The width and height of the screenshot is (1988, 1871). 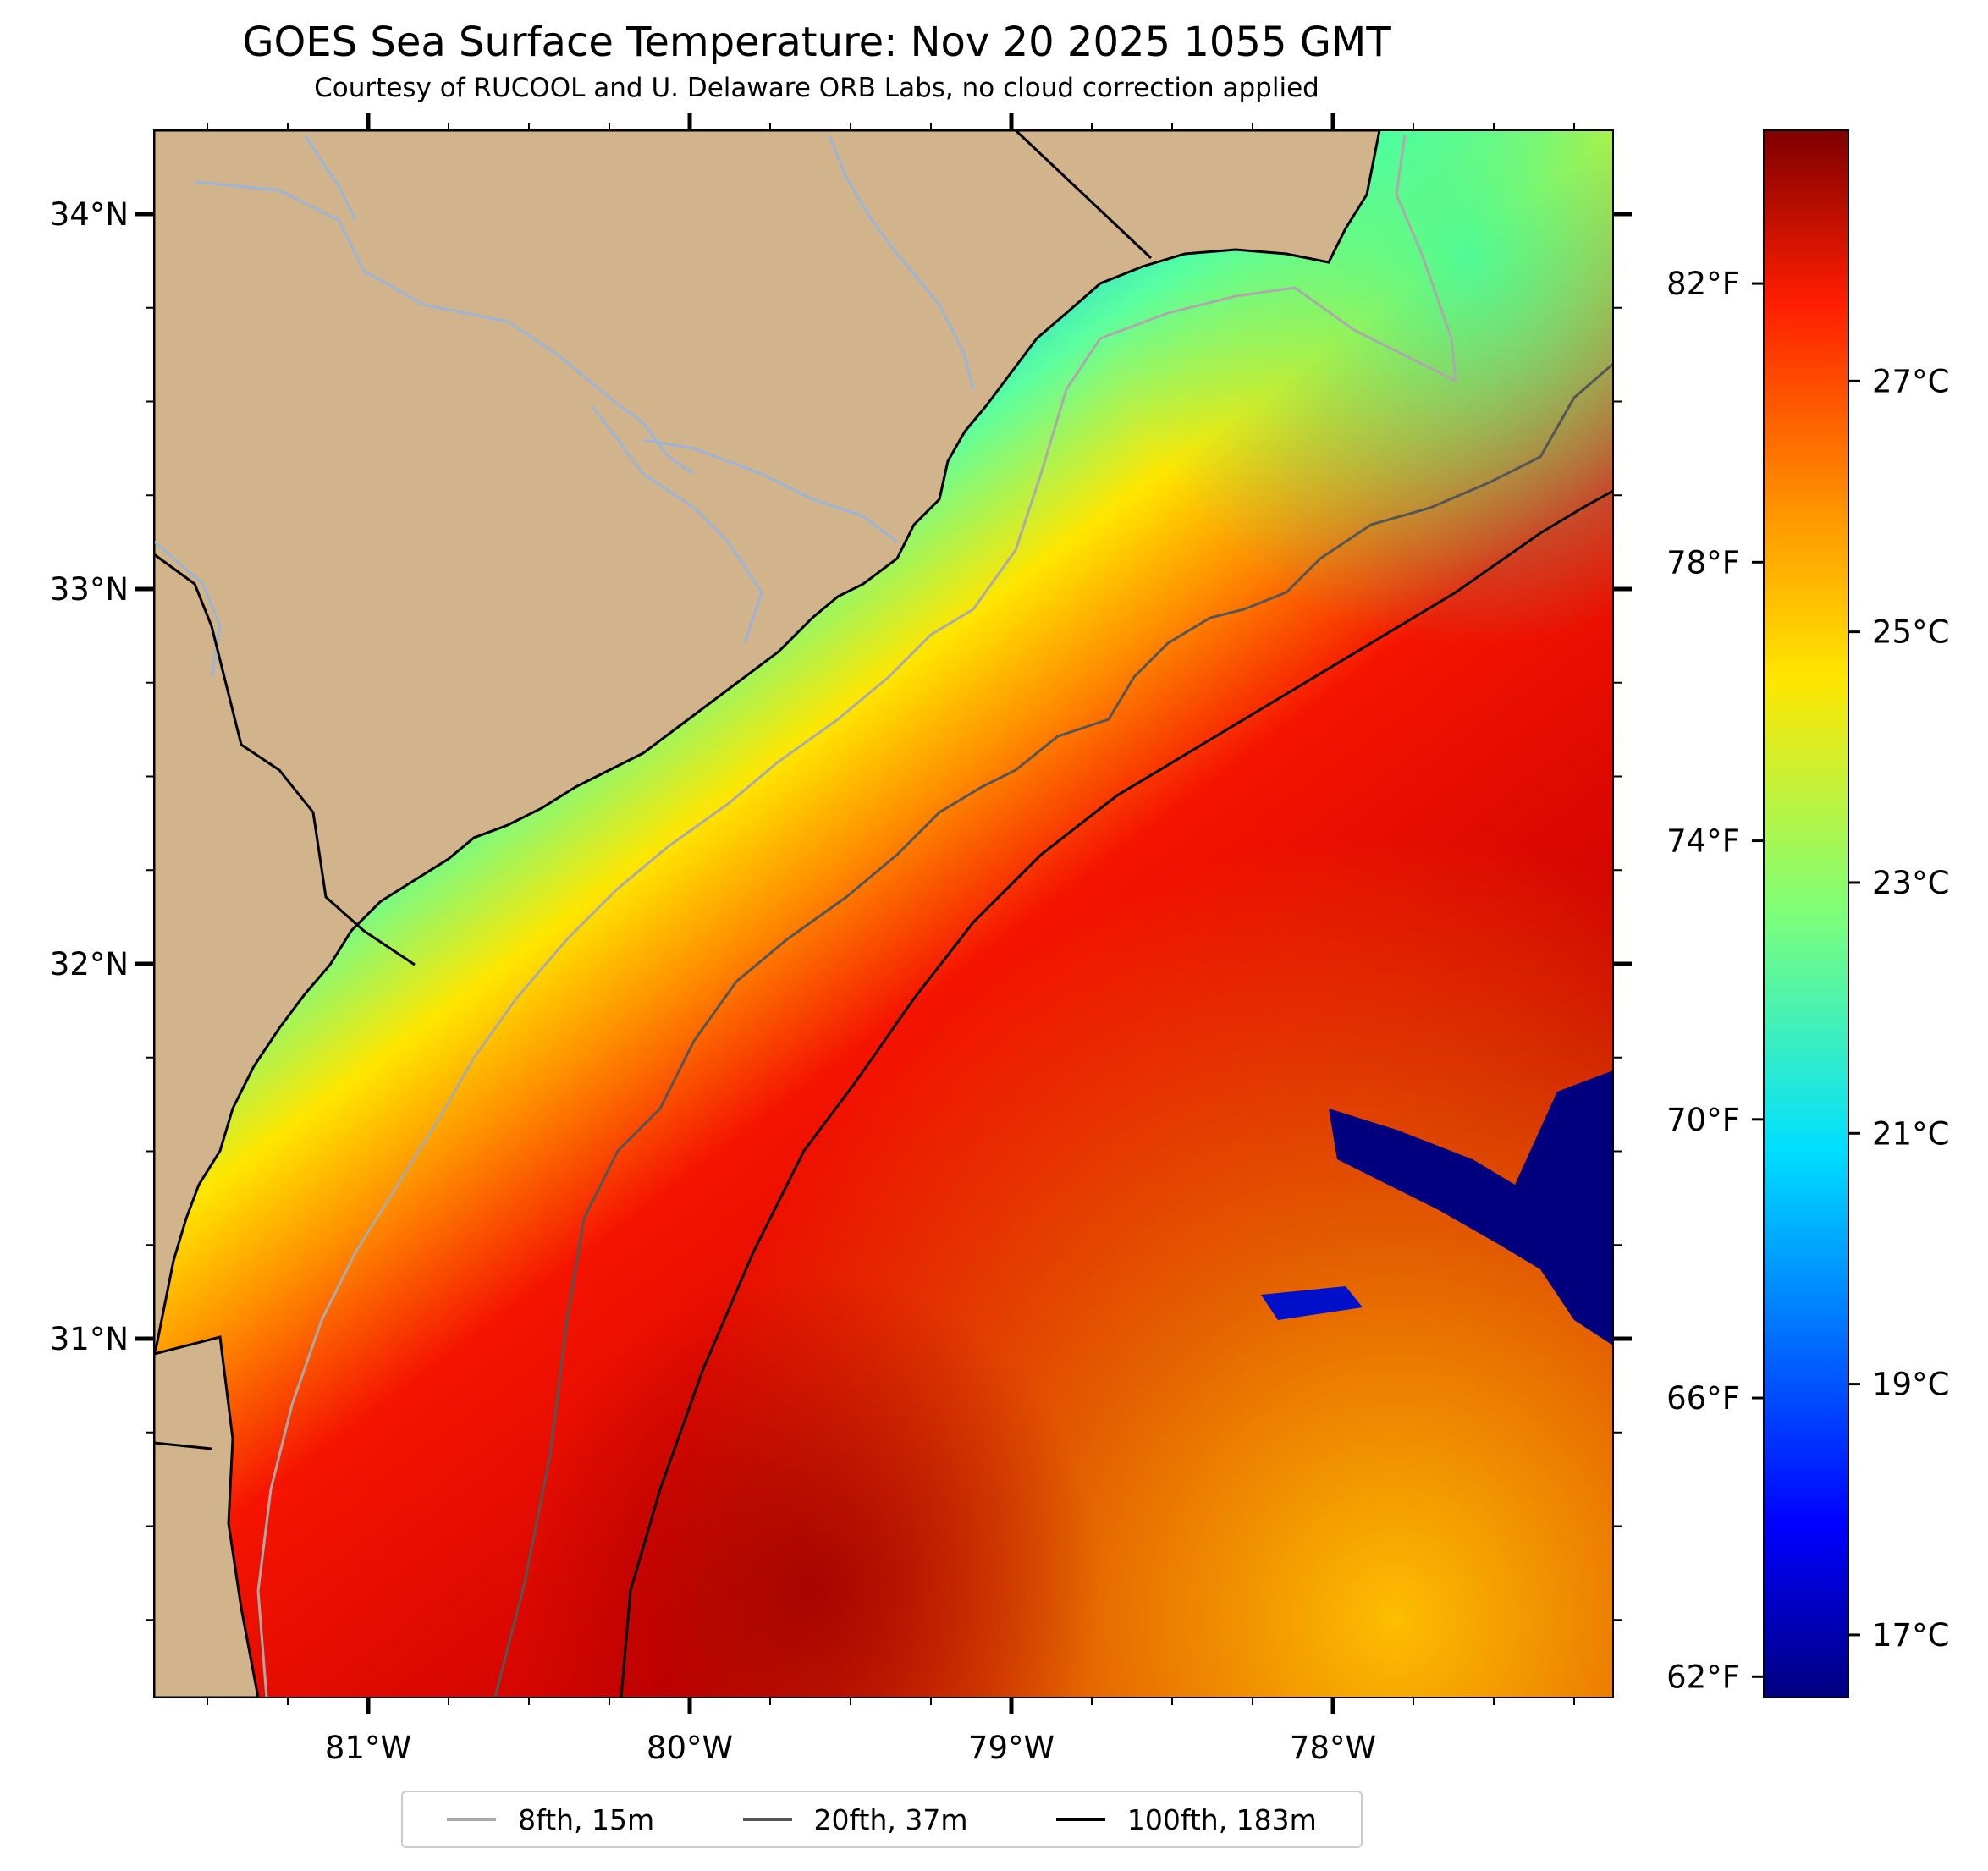 What do you see at coordinates (1333, 1748) in the screenshot?
I see `lon-tick-label: 78°W` at bounding box center [1333, 1748].